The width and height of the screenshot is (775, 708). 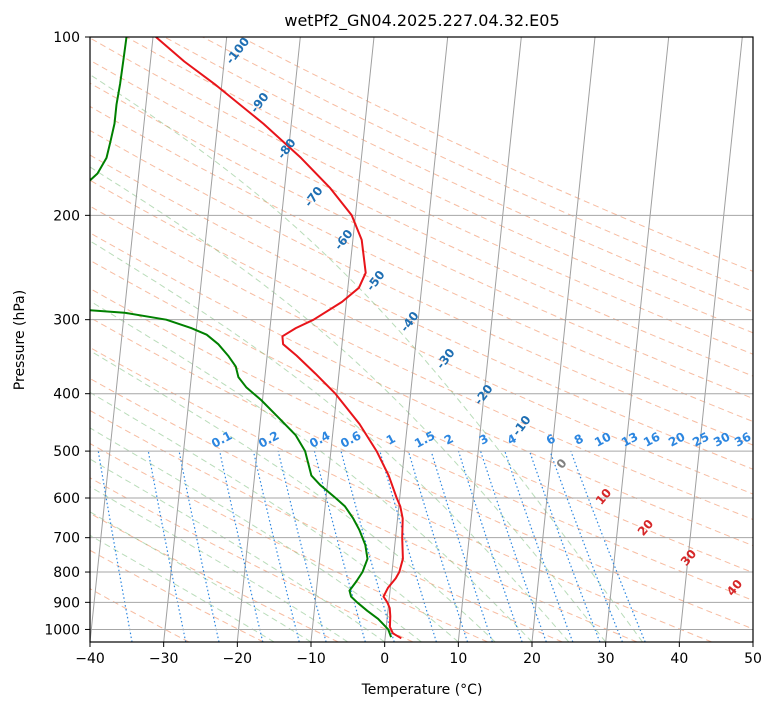 What do you see at coordinates (742, 439) in the screenshot?
I see `mixing-ratio-label: 36` at bounding box center [742, 439].